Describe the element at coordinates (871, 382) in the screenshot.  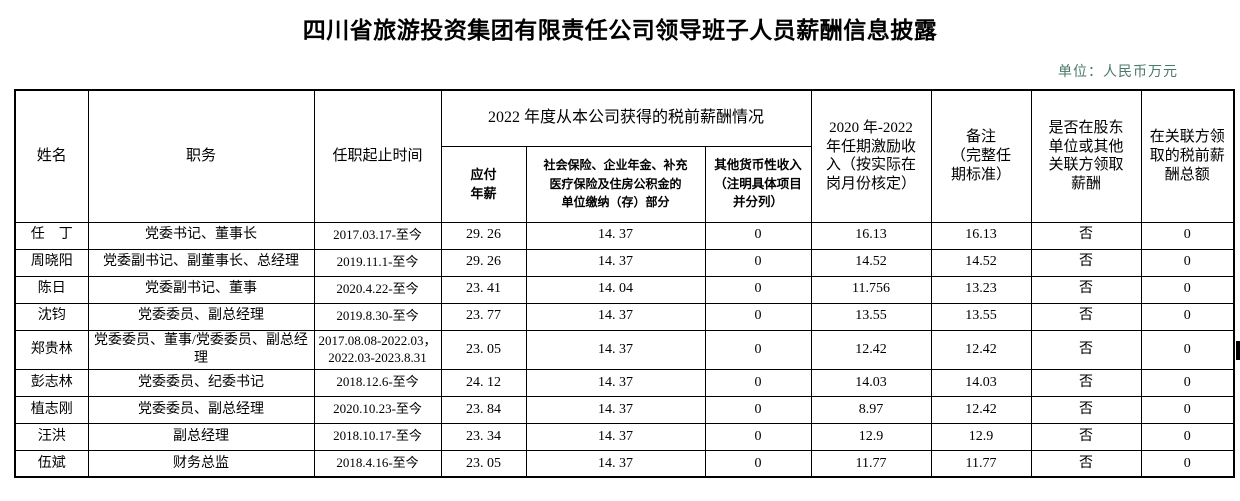
I see `cell-term-incentive: 14.03` at that location.